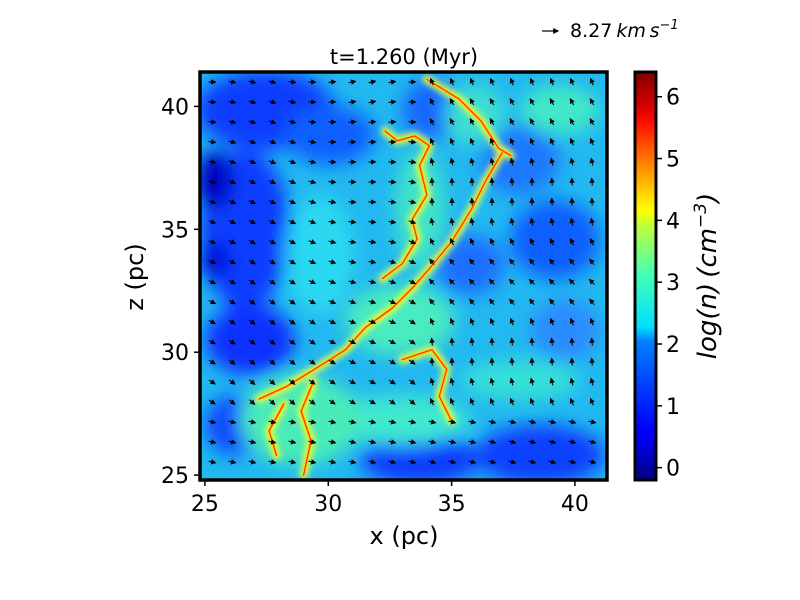 The width and height of the screenshot is (800, 600). I want to click on y-tick-label: 25, so click(175, 476).